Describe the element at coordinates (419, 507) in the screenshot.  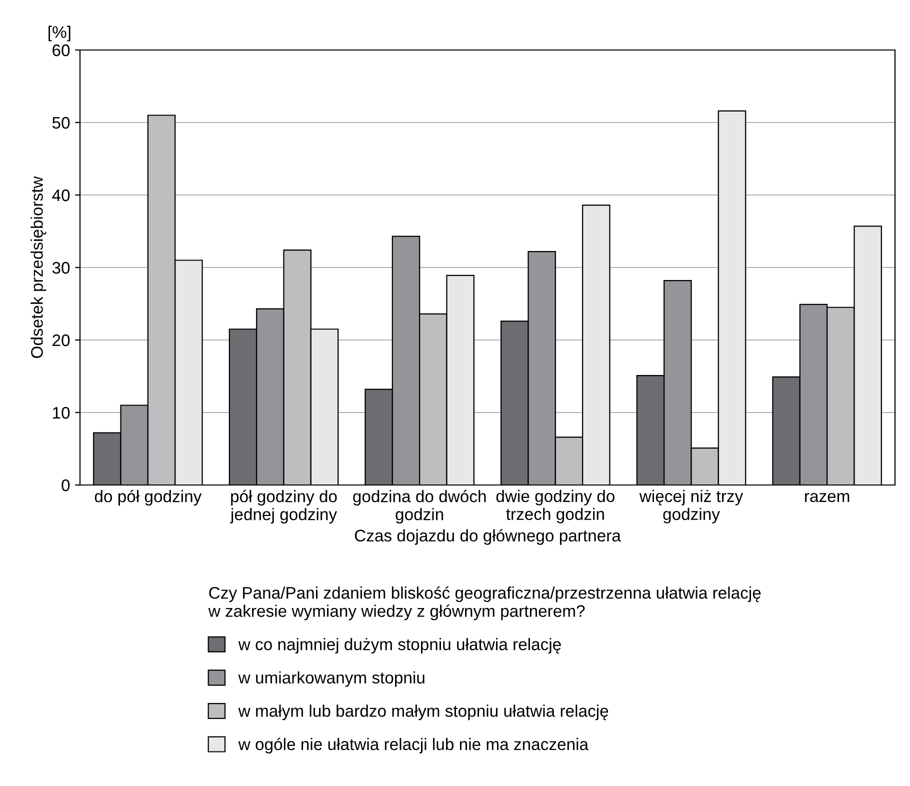
I see `x-tick-label: godzina do dwóch godzin` at that location.